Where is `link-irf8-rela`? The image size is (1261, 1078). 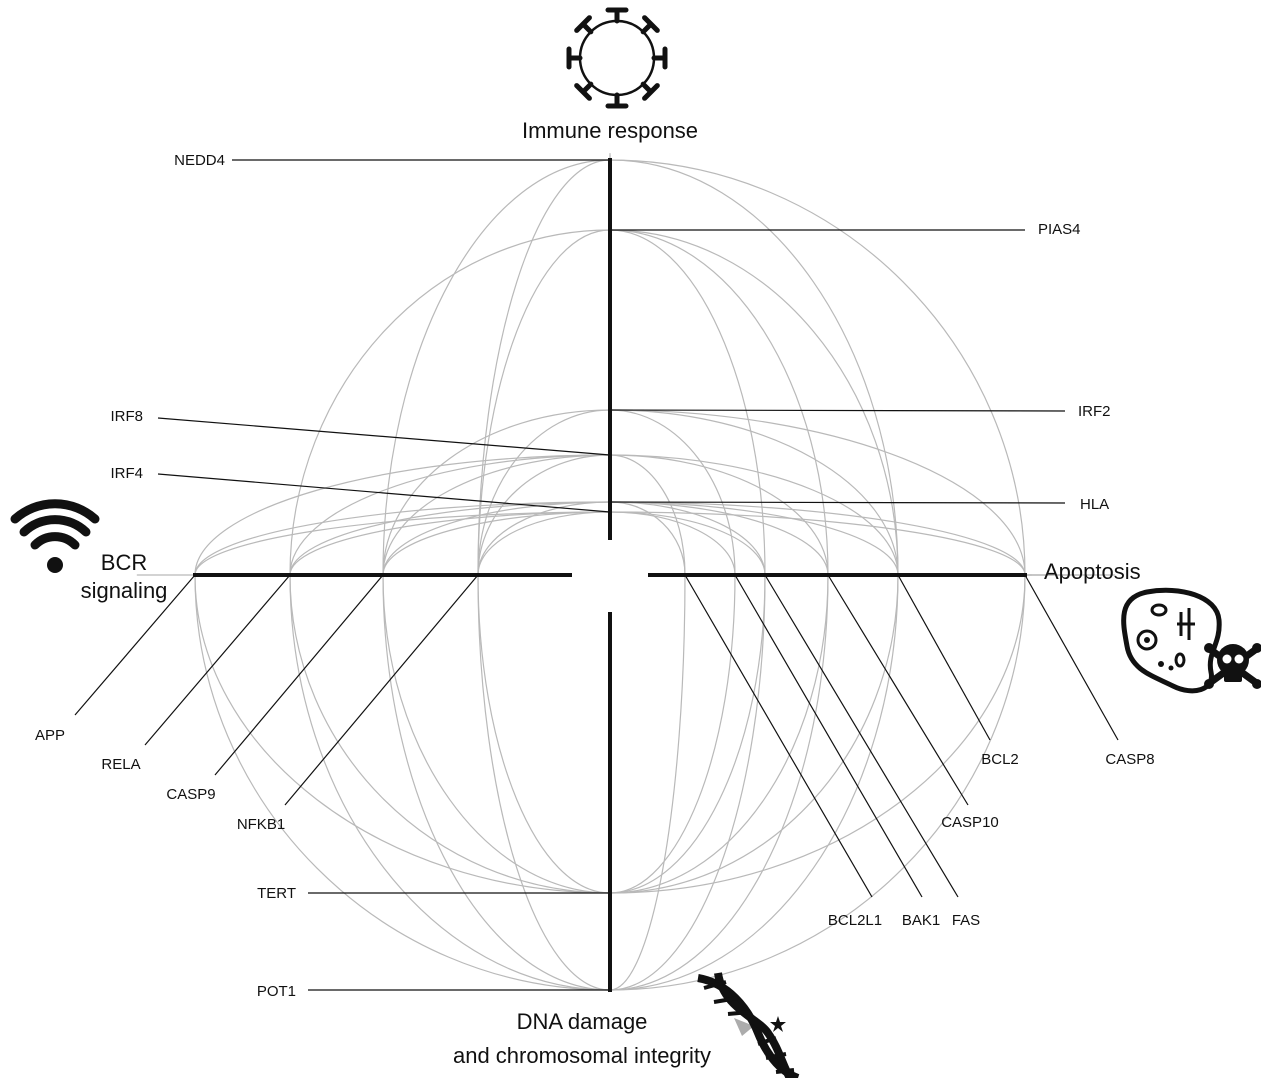
link-irf8-rela is located at coordinates (450, 515).